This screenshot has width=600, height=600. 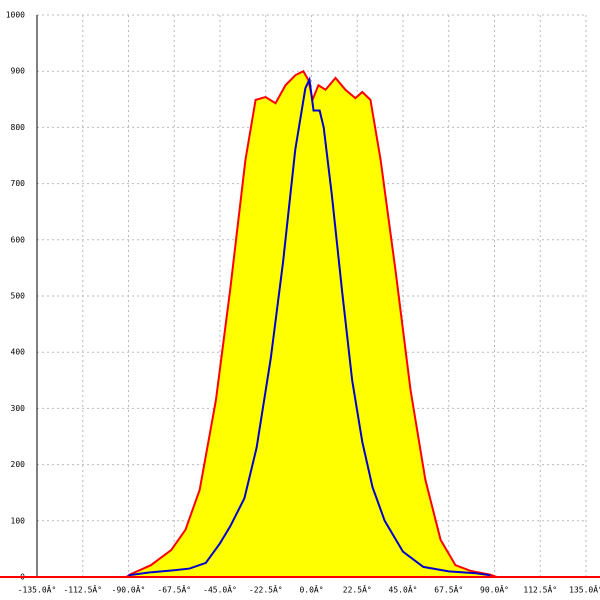 What do you see at coordinates (18, 352) in the screenshot?
I see `y-tick-label: 400` at bounding box center [18, 352].